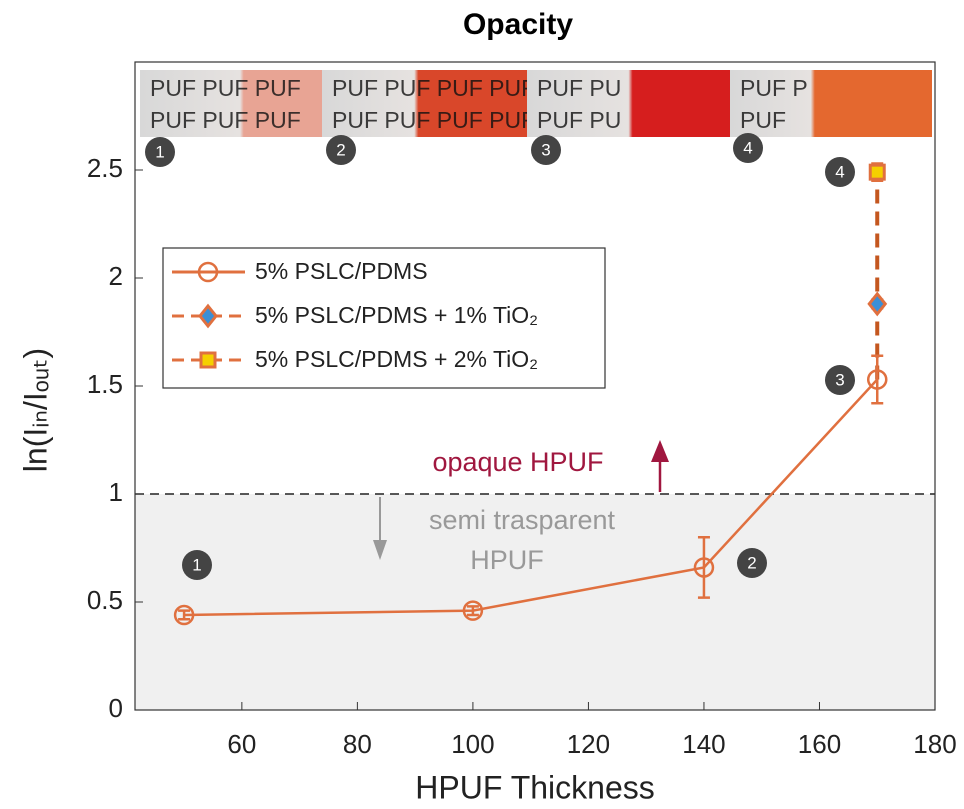 Image resolution: width=964 pixels, height=809 pixels. Describe the element at coordinates (934, 744) in the screenshot. I see `x-tick-label: 180` at that location.